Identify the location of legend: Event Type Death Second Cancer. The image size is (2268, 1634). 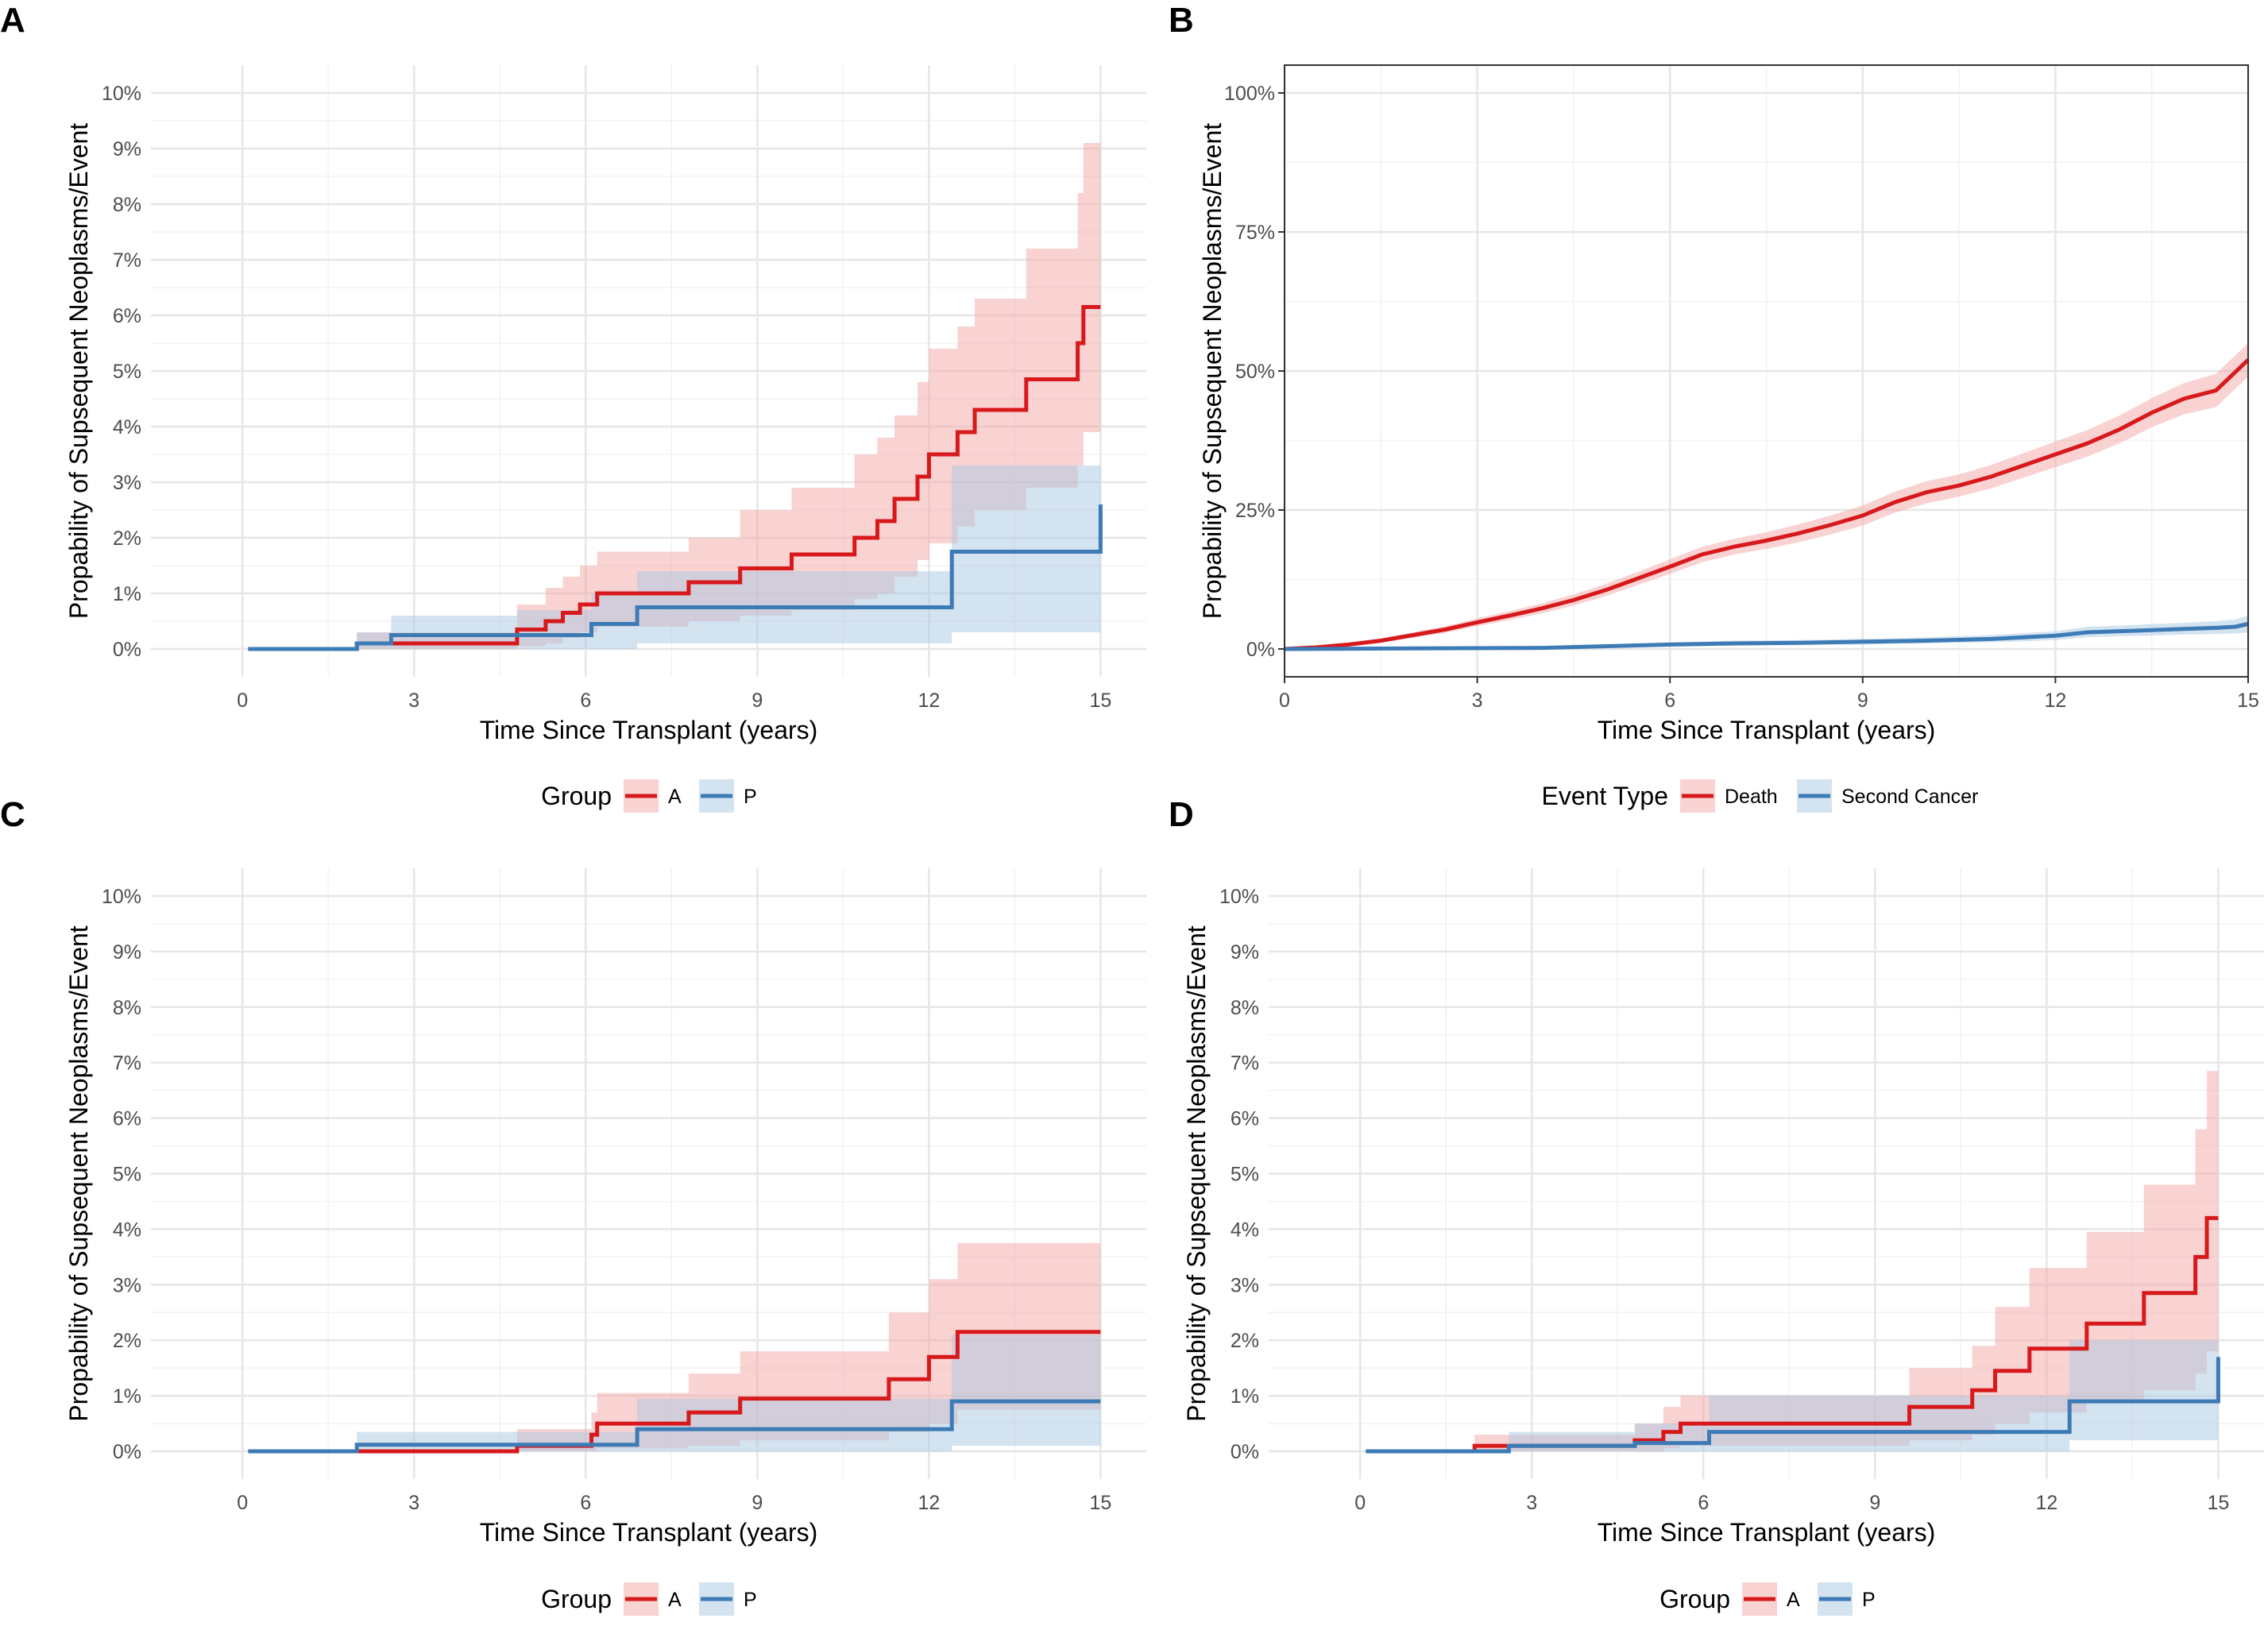
(1759, 796).